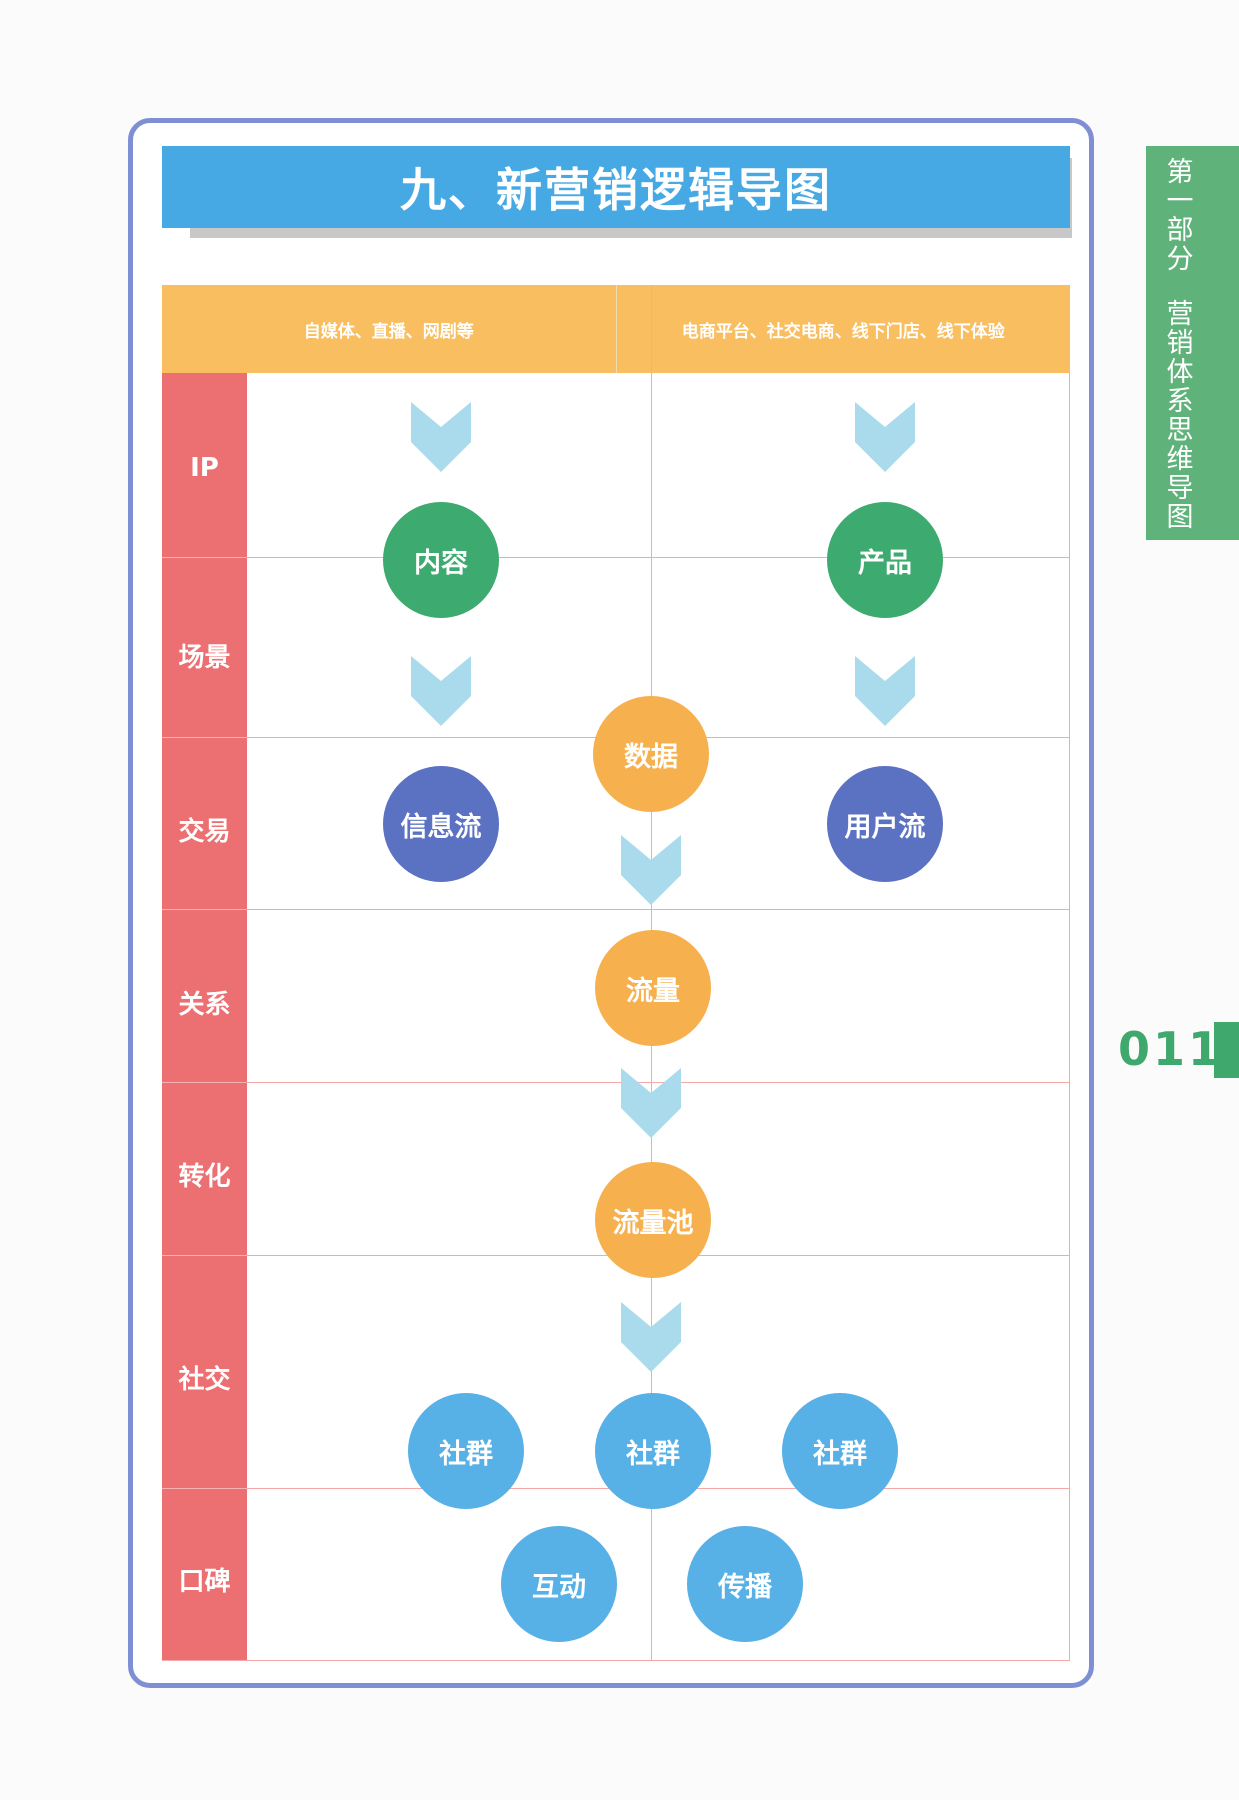  Describe the element at coordinates (388, 331) in the screenshot. I see `column-header-left: 自媒体、直播、网剧等` at that location.